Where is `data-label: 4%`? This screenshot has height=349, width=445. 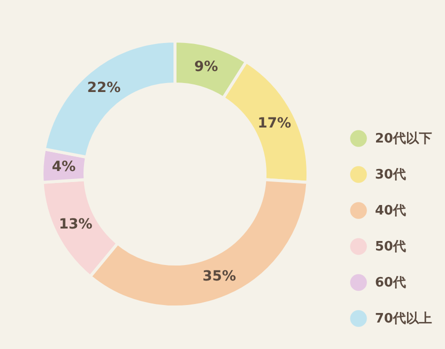 data-label: 4% is located at coordinates (64, 167).